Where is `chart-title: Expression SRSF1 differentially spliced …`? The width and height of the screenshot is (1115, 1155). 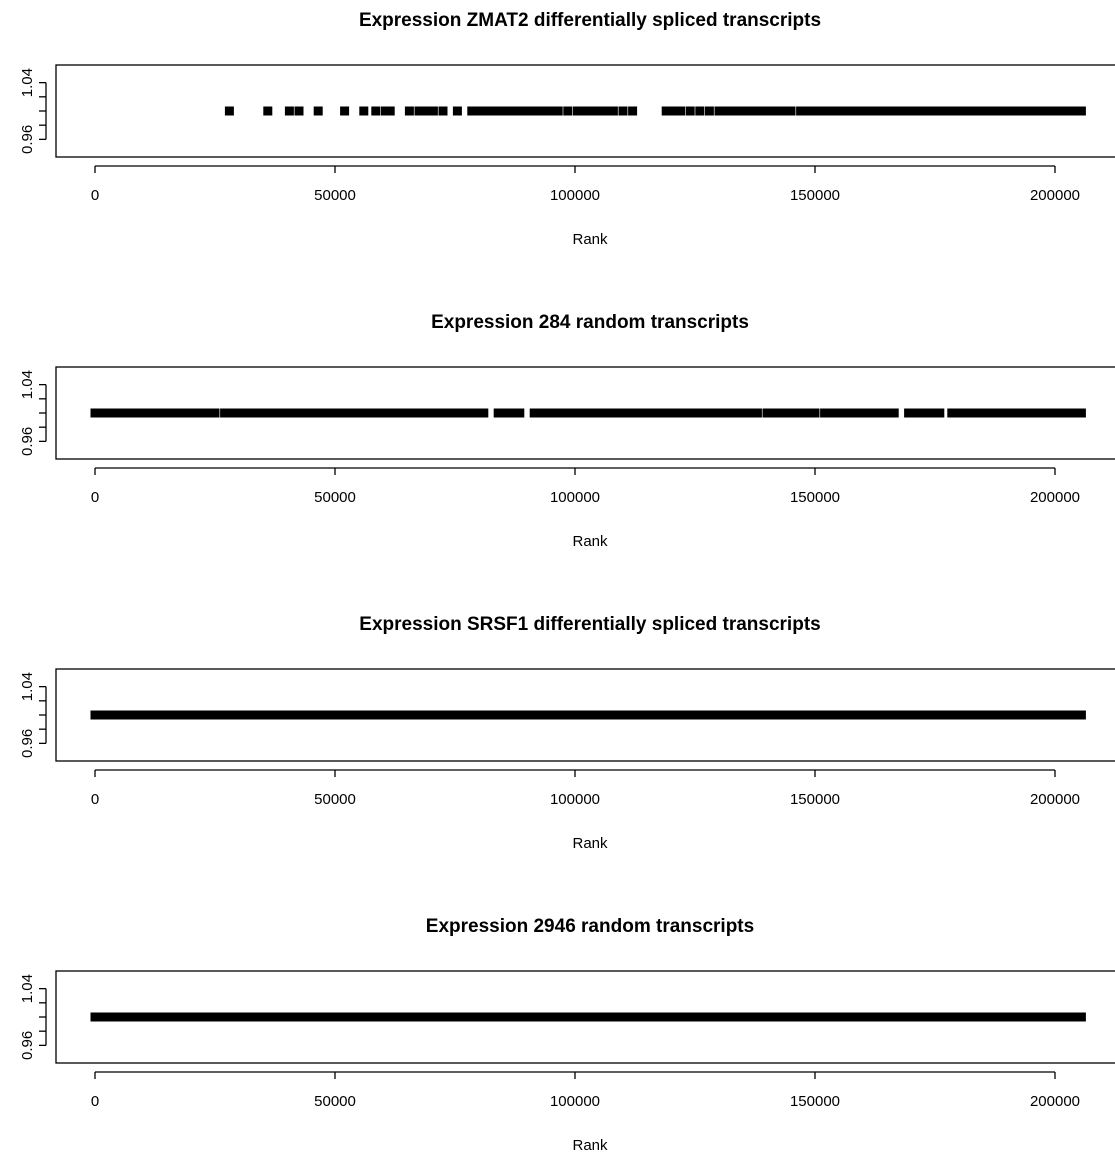
chart-title: Expression SRSF1 differentially spliced … is located at coordinates (589, 624).